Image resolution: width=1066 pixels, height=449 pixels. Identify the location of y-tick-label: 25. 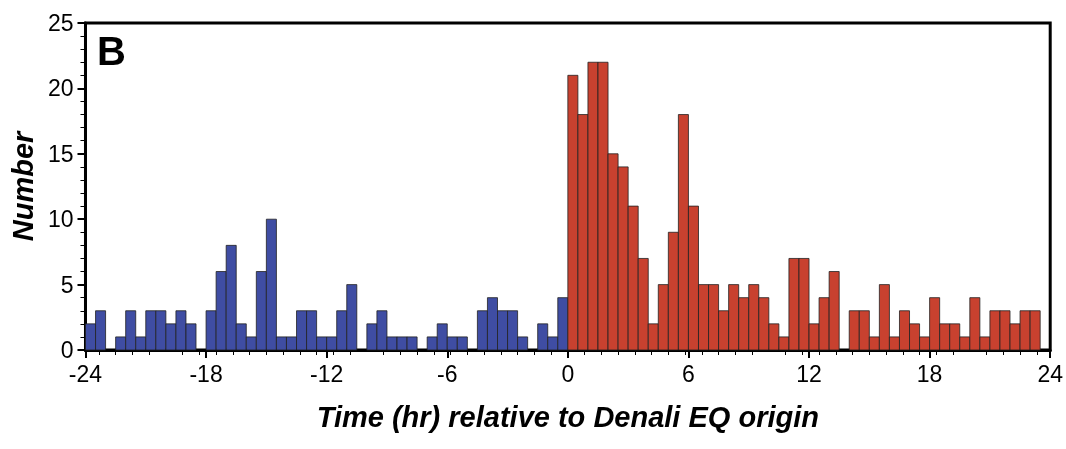
(60, 23).